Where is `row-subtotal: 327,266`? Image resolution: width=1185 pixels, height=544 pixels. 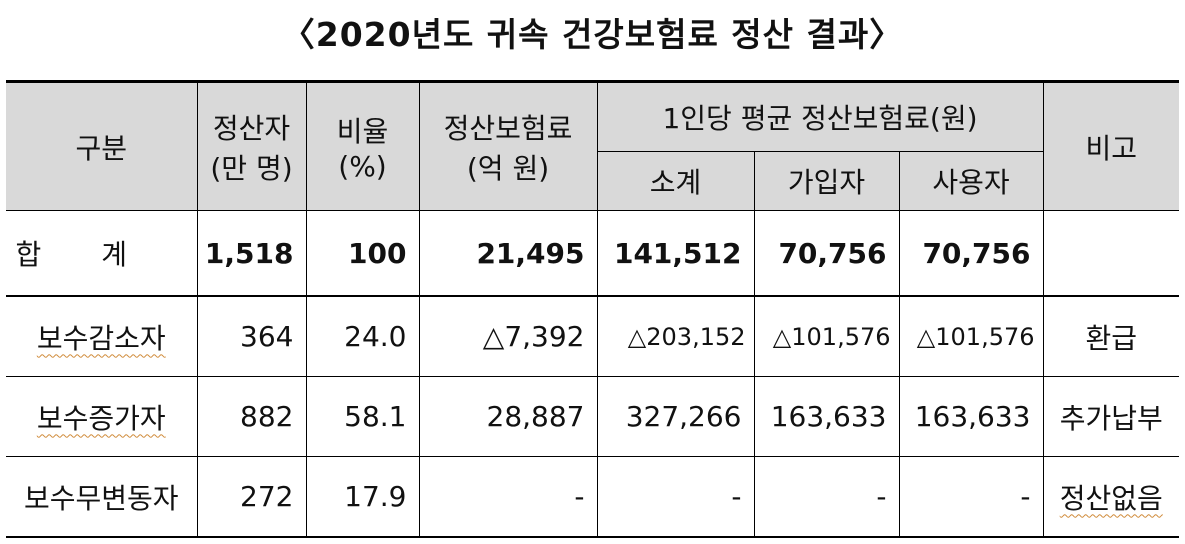 row-subtotal: 327,266 is located at coordinates (675, 416).